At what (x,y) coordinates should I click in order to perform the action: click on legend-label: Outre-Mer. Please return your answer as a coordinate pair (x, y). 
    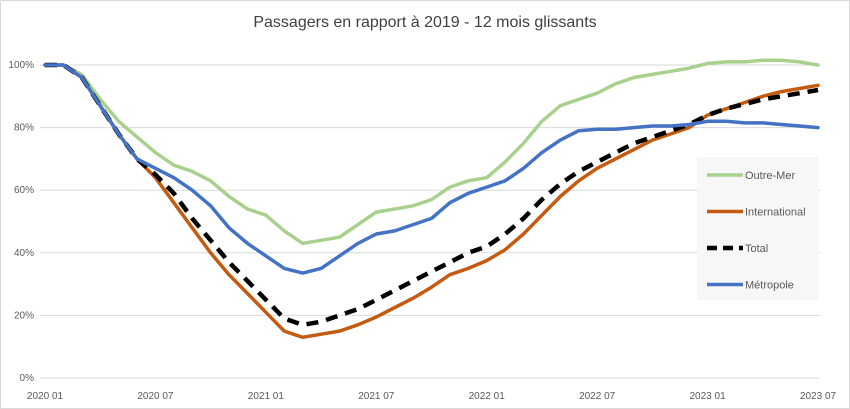
    Looking at the image, I should click on (770, 176).